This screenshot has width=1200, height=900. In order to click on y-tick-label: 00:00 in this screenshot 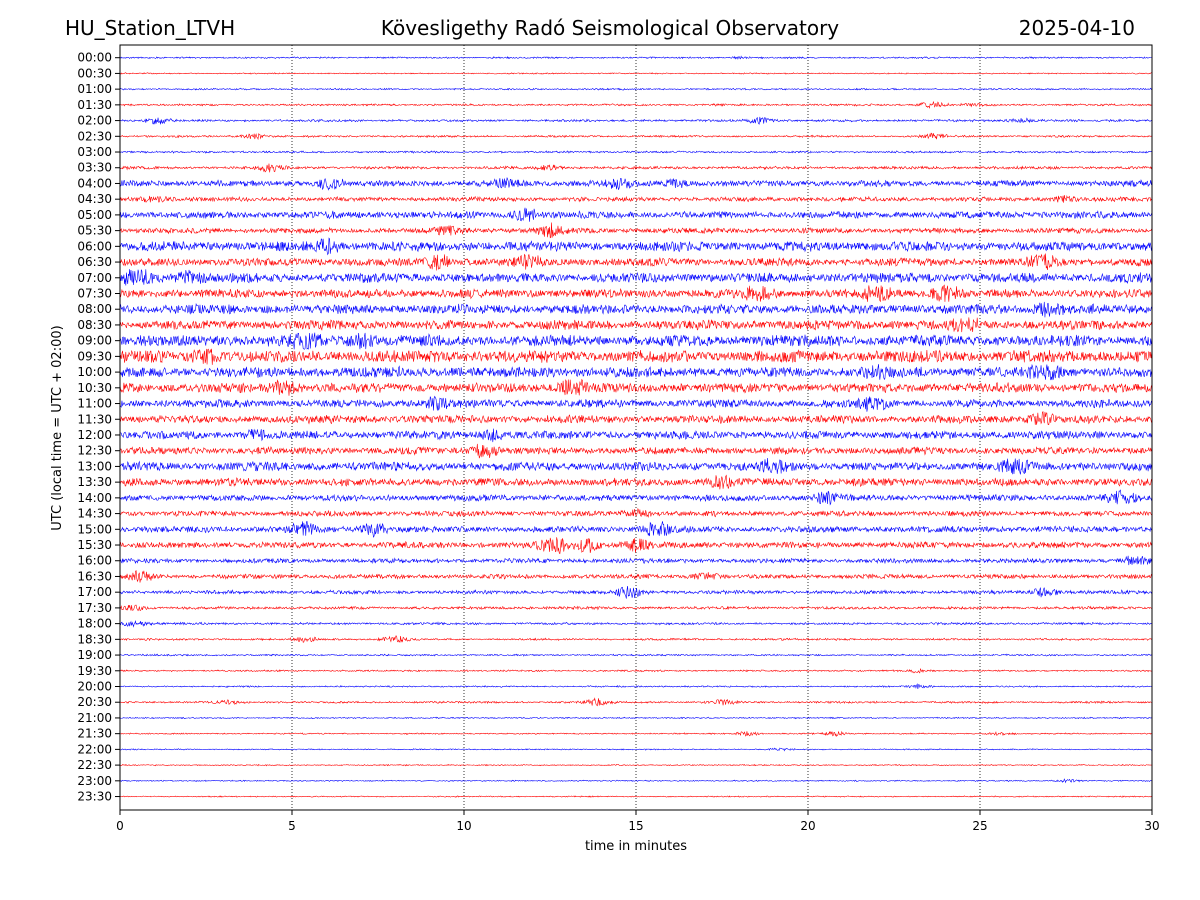, I will do `click(94, 58)`.